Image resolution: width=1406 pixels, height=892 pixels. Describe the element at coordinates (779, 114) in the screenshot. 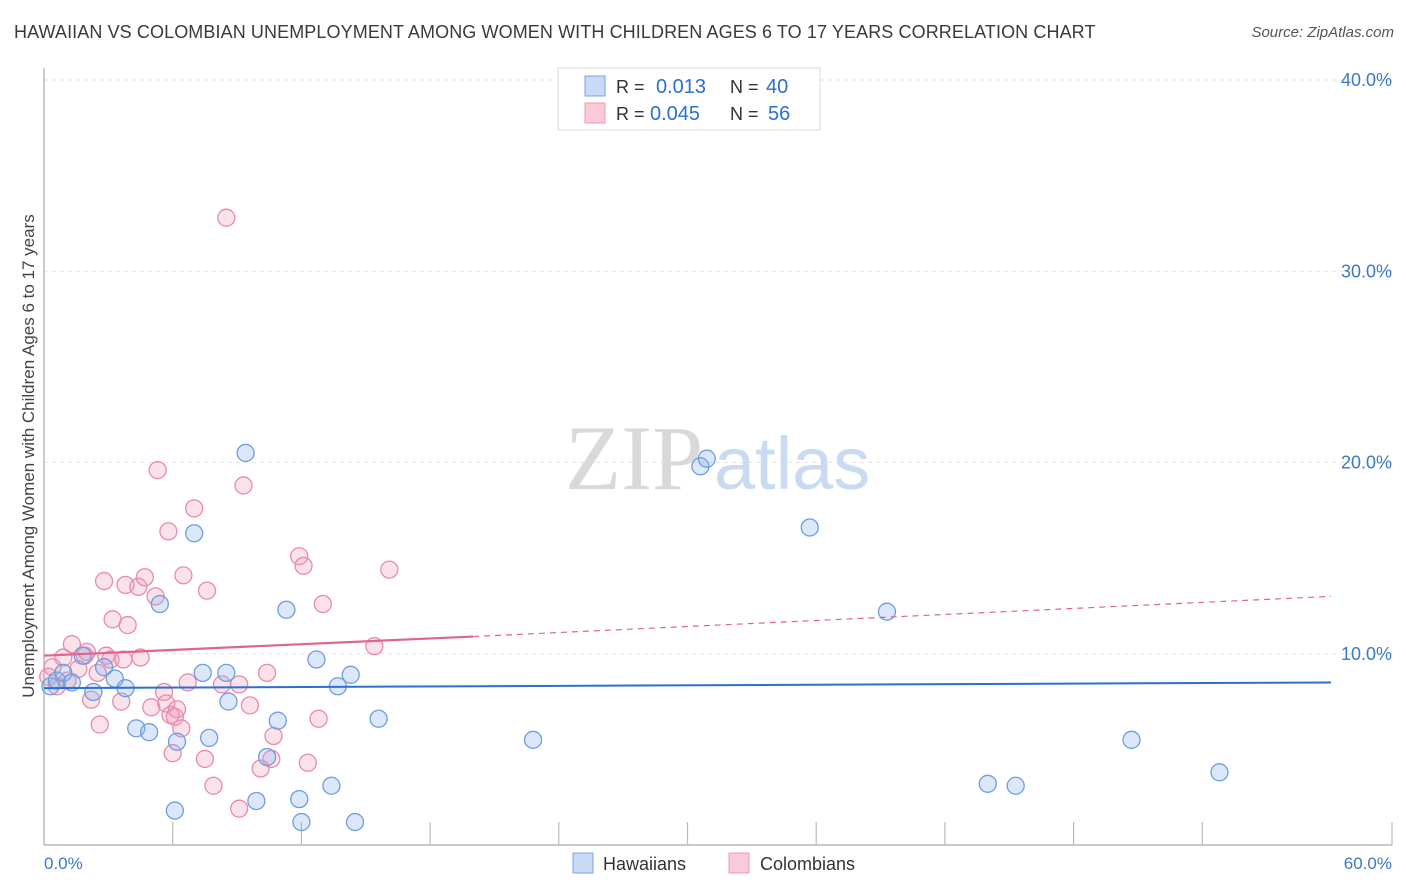

I see `legend-n-value-colombians: 56` at that location.